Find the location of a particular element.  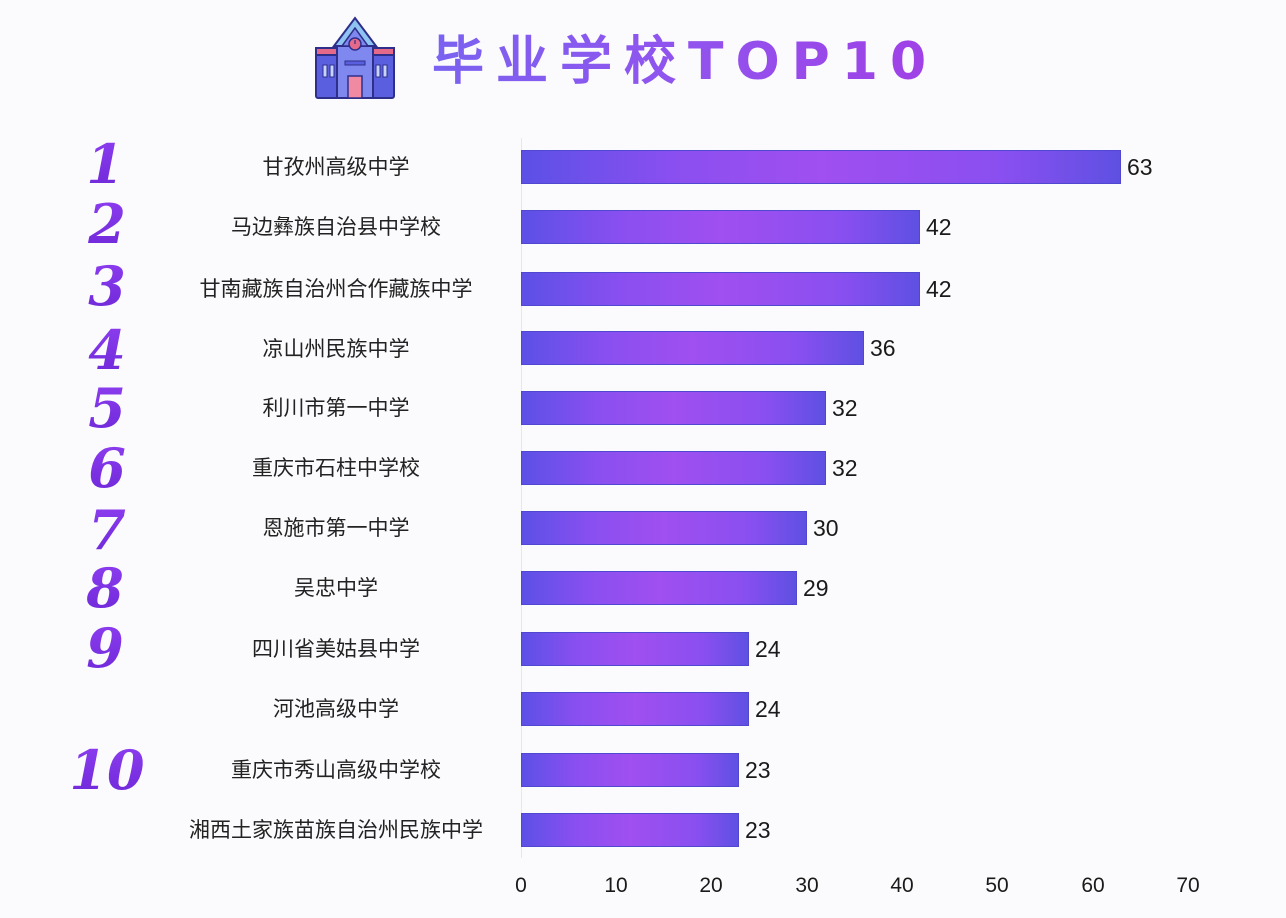

category-label: 甘孜州高级中学 is located at coordinates (336, 167).